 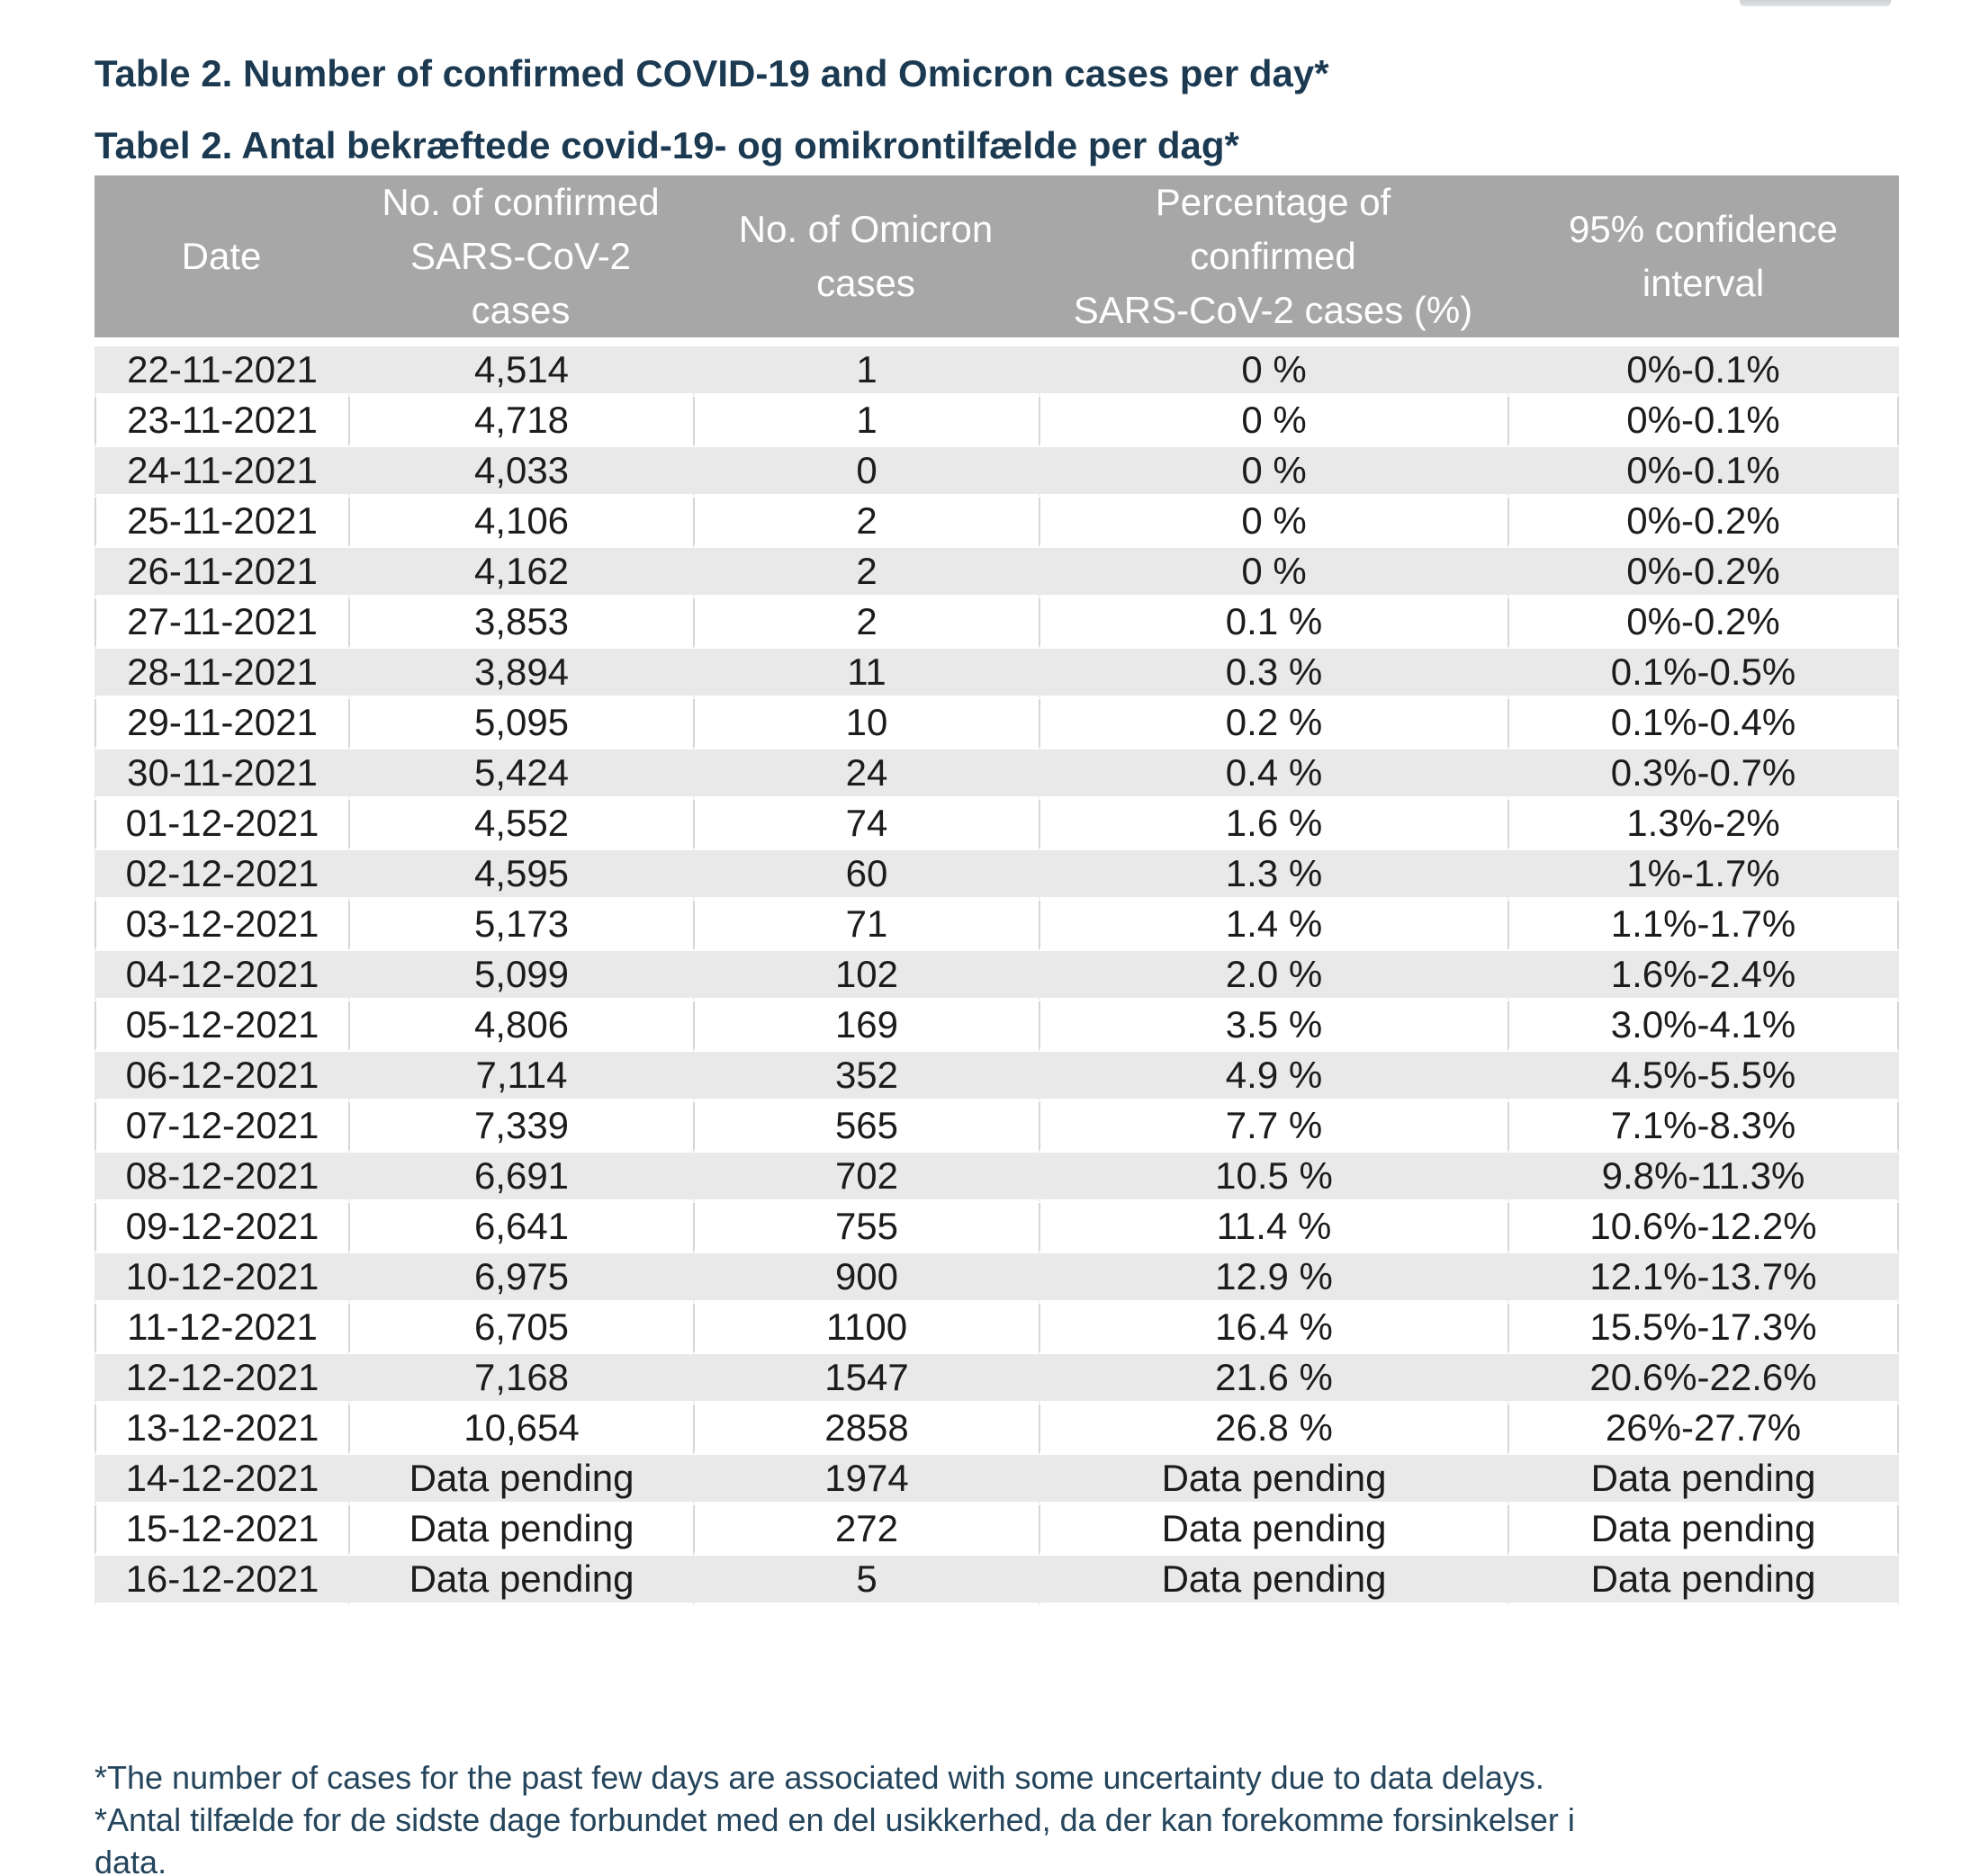 I want to click on cell-confirmed-cases: 5,424, so click(x=520, y=775).